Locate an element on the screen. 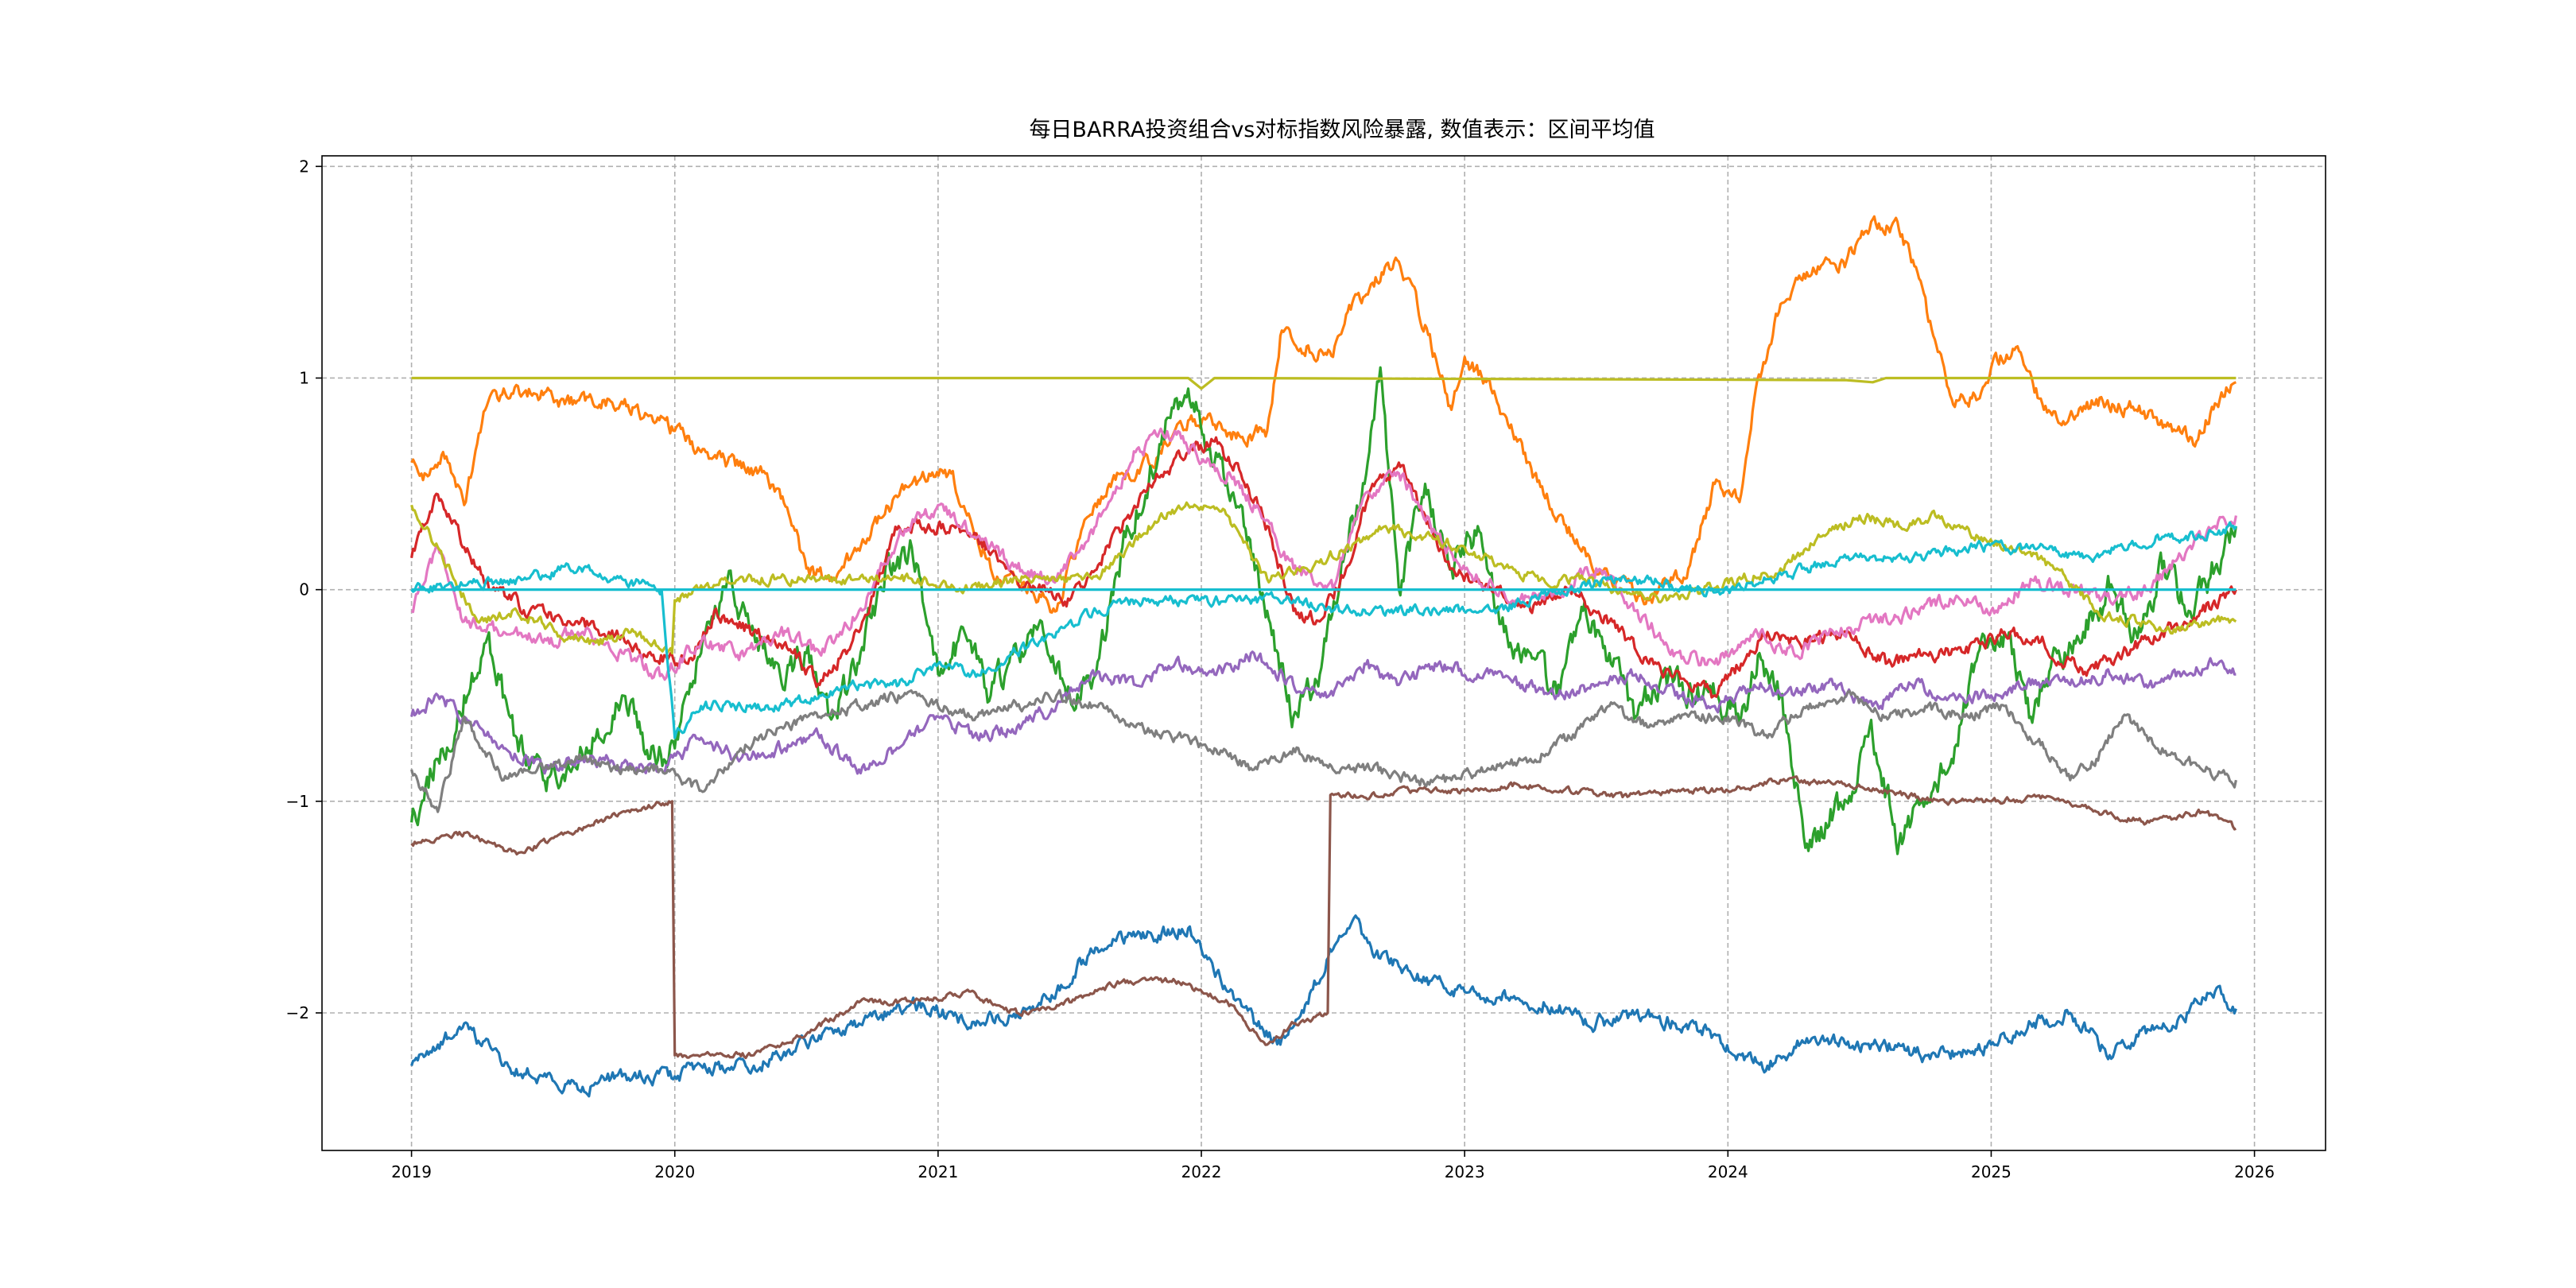 Image resolution: width=2576 pixels, height=1288 pixels. x-tick-label: 2020 is located at coordinates (674, 1171).